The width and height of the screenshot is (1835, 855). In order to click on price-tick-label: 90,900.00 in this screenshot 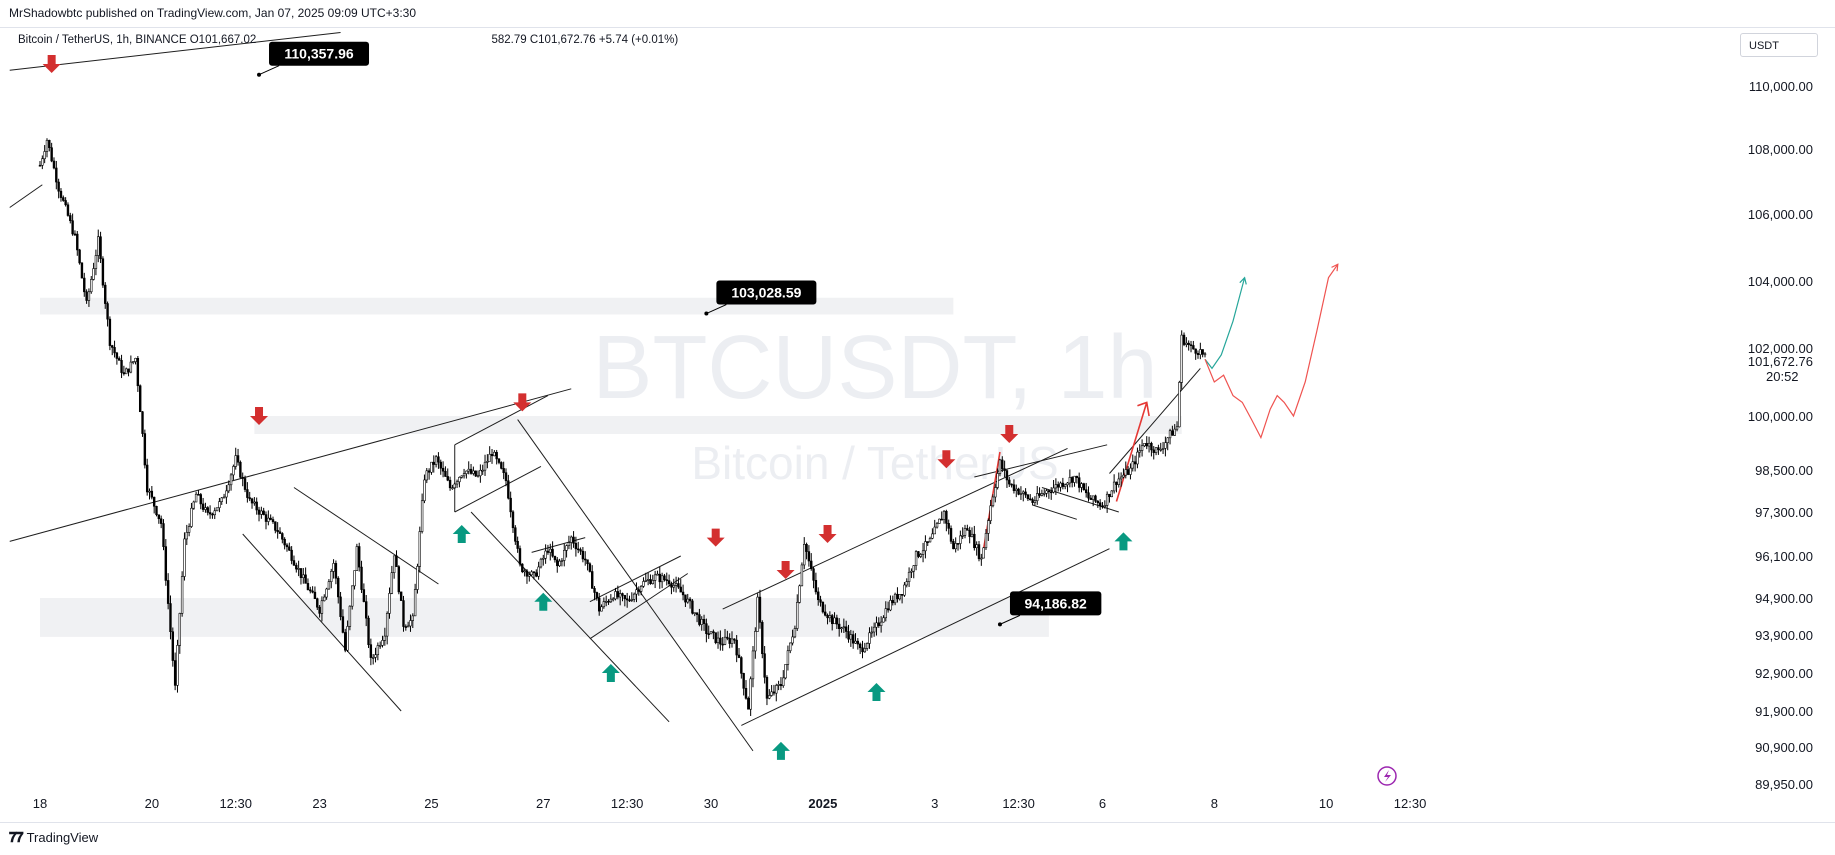, I will do `click(1784, 747)`.